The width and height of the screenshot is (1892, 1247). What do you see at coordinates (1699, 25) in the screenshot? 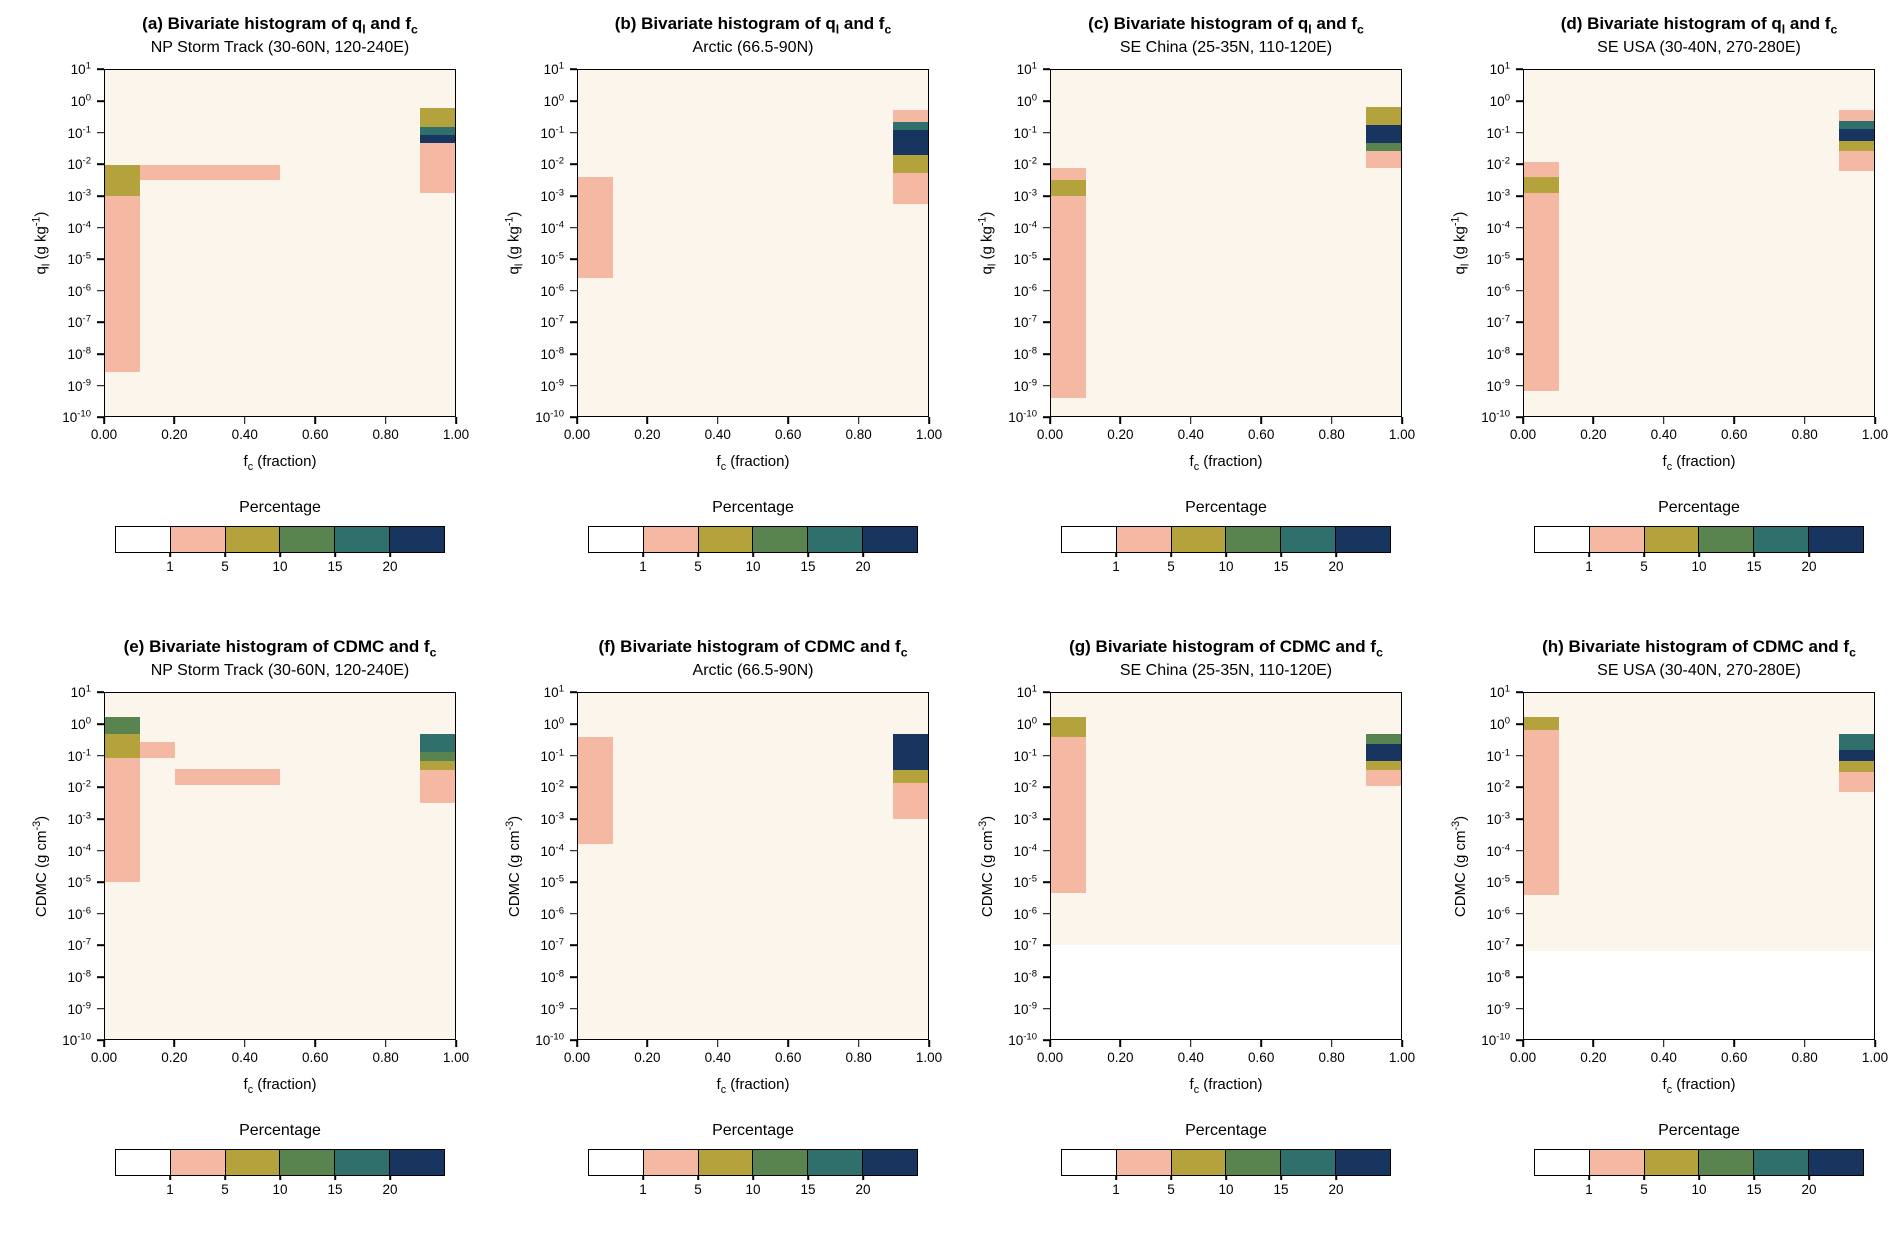
I see `panel-title: (d) Bivariate histogram of ql and fc` at bounding box center [1699, 25].